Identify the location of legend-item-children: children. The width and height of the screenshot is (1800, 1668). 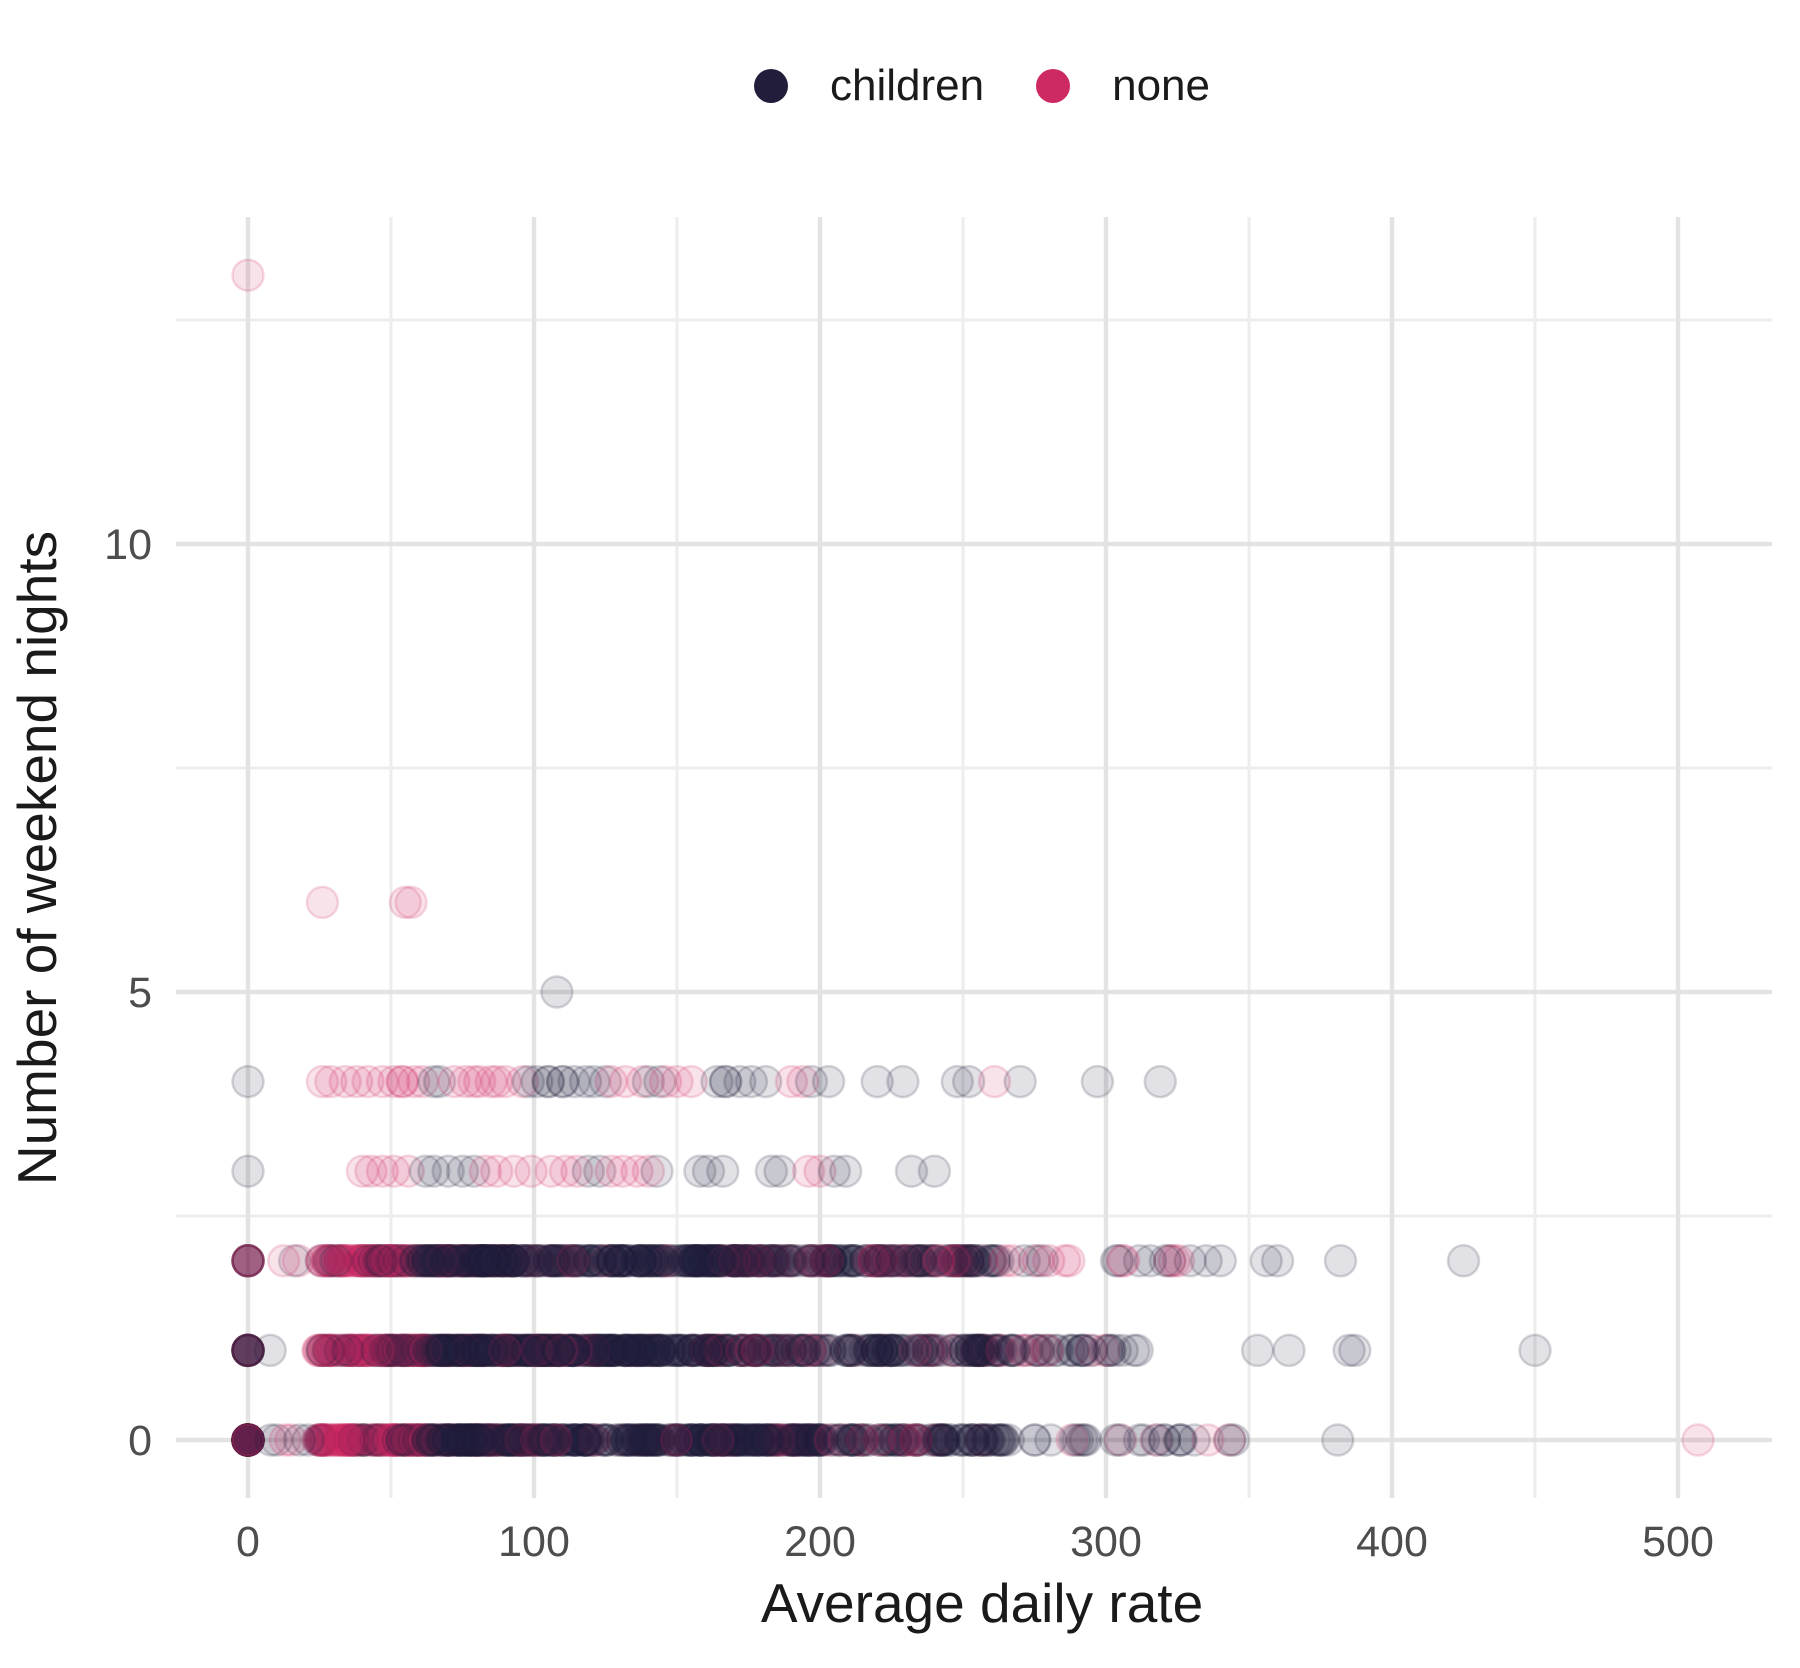
(869, 86).